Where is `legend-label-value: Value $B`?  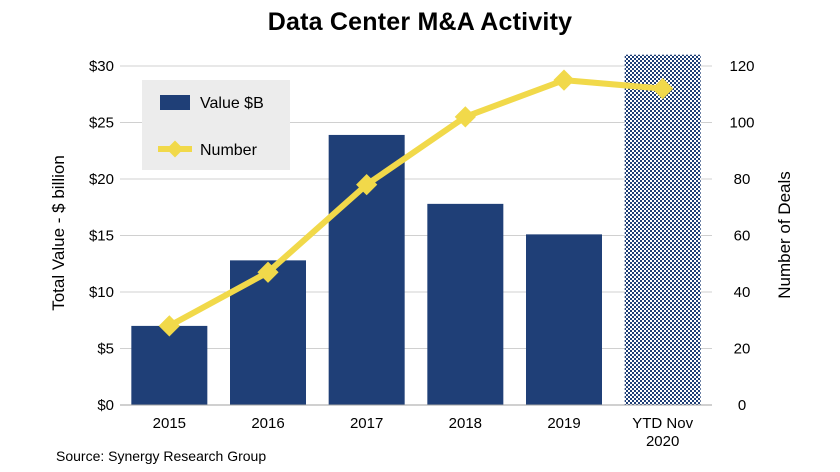 legend-label-value: Value $B is located at coordinates (232, 103).